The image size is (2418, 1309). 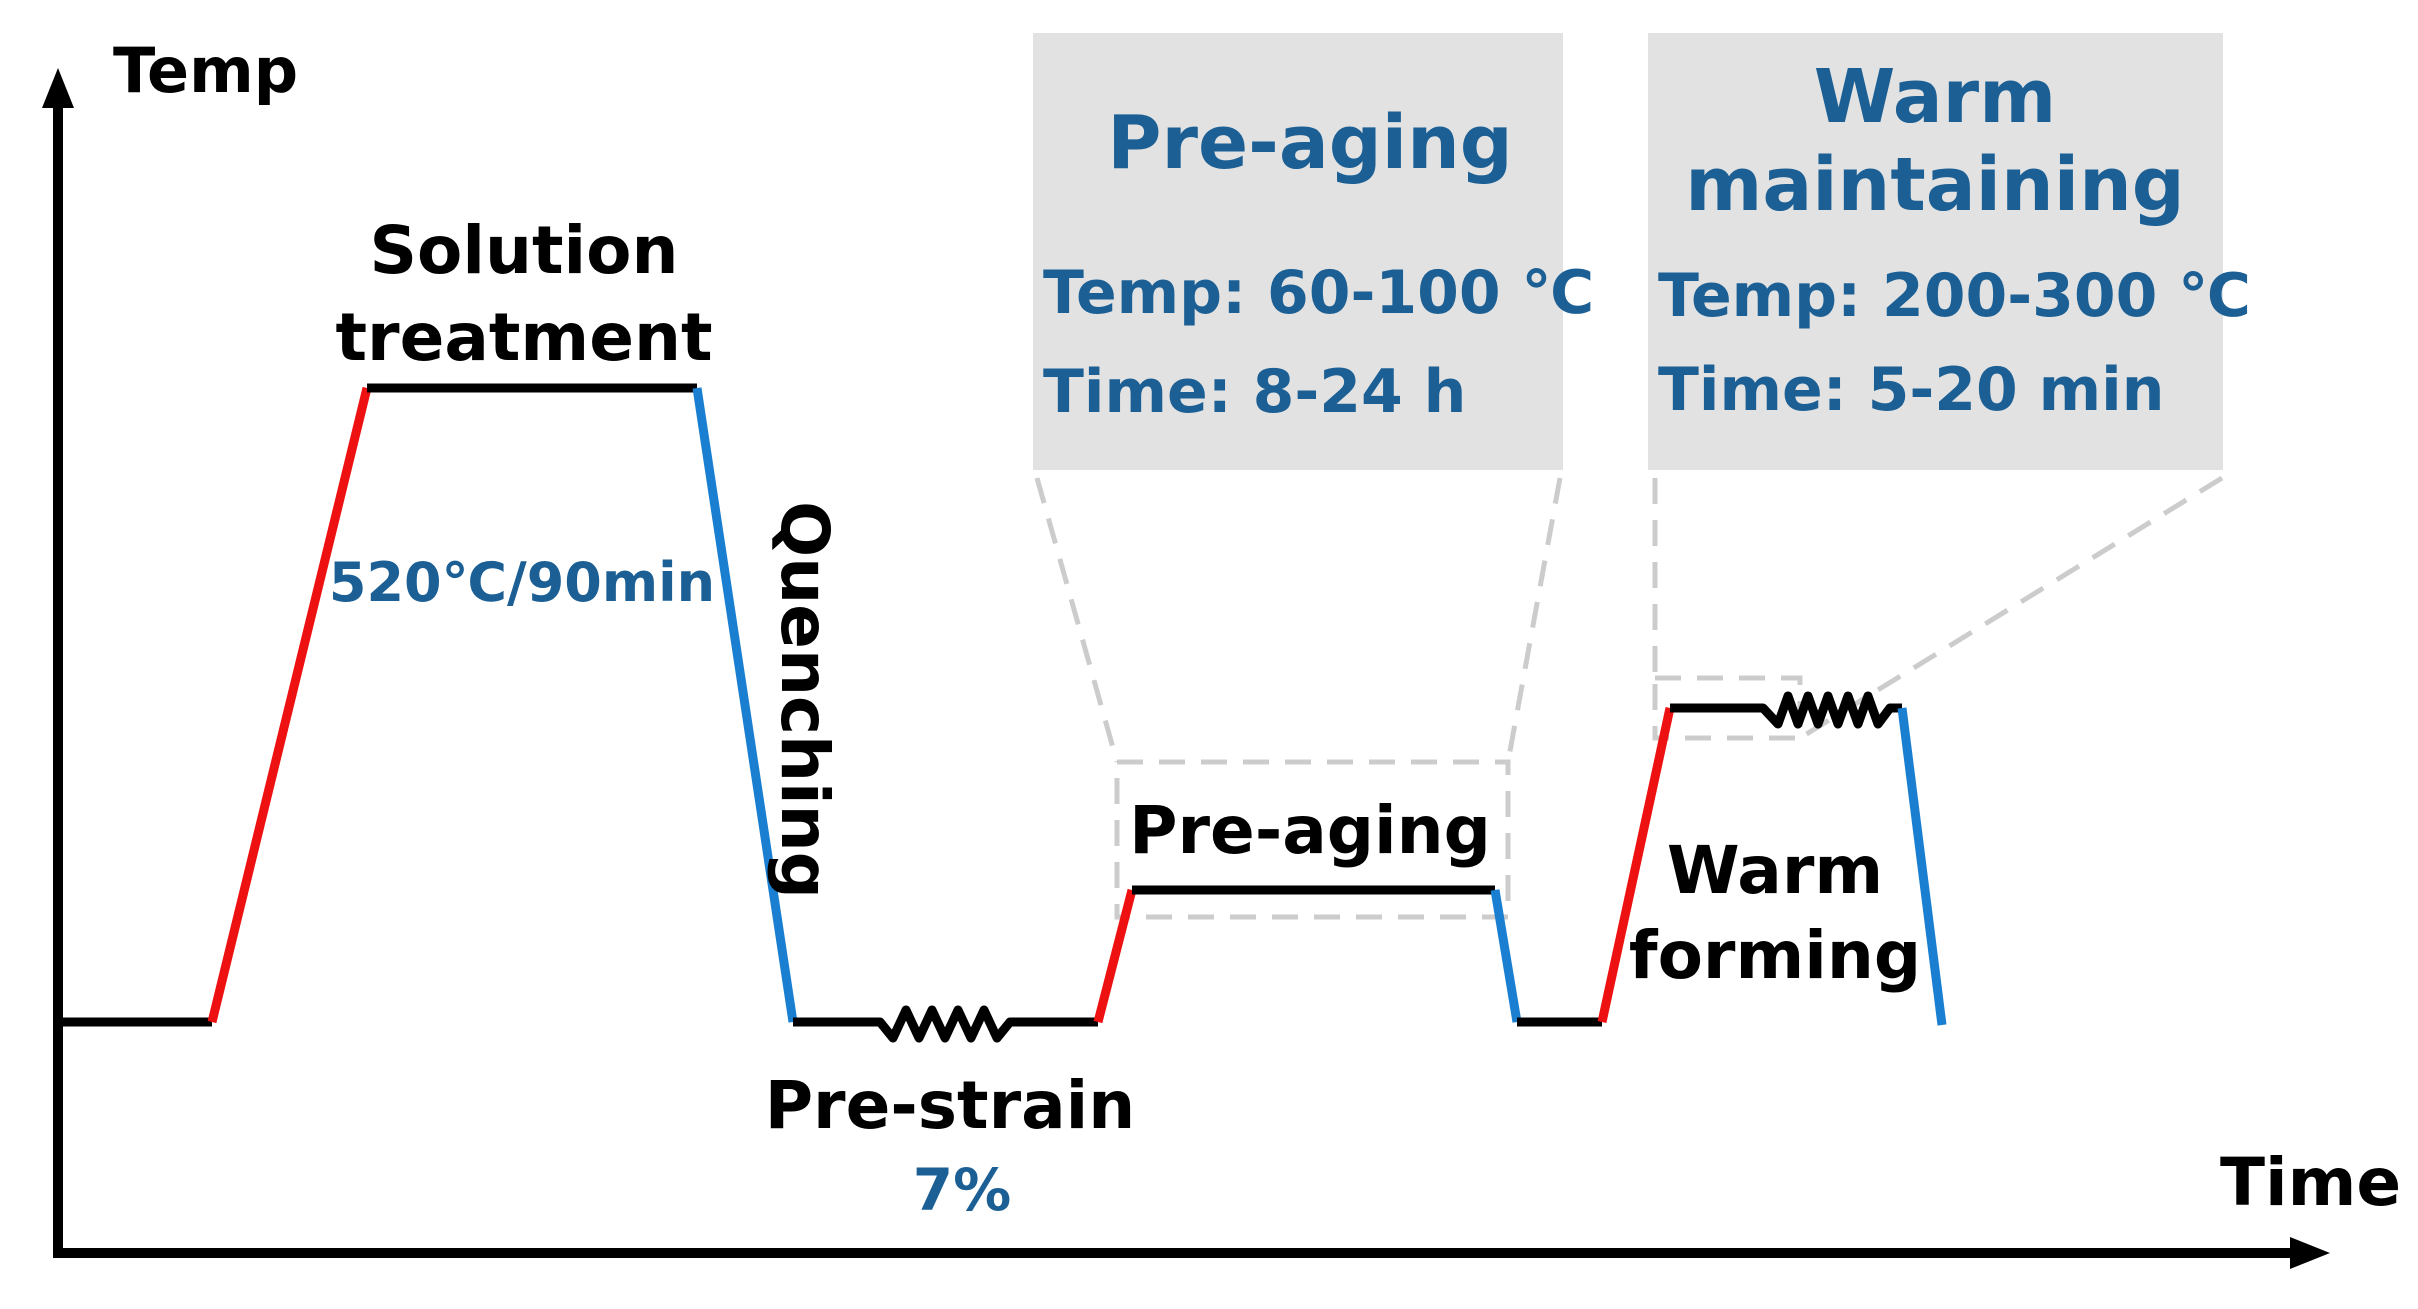 What do you see at coordinates (950, 1105) in the screenshot?
I see `prestrain-label: Pre-strain` at bounding box center [950, 1105].